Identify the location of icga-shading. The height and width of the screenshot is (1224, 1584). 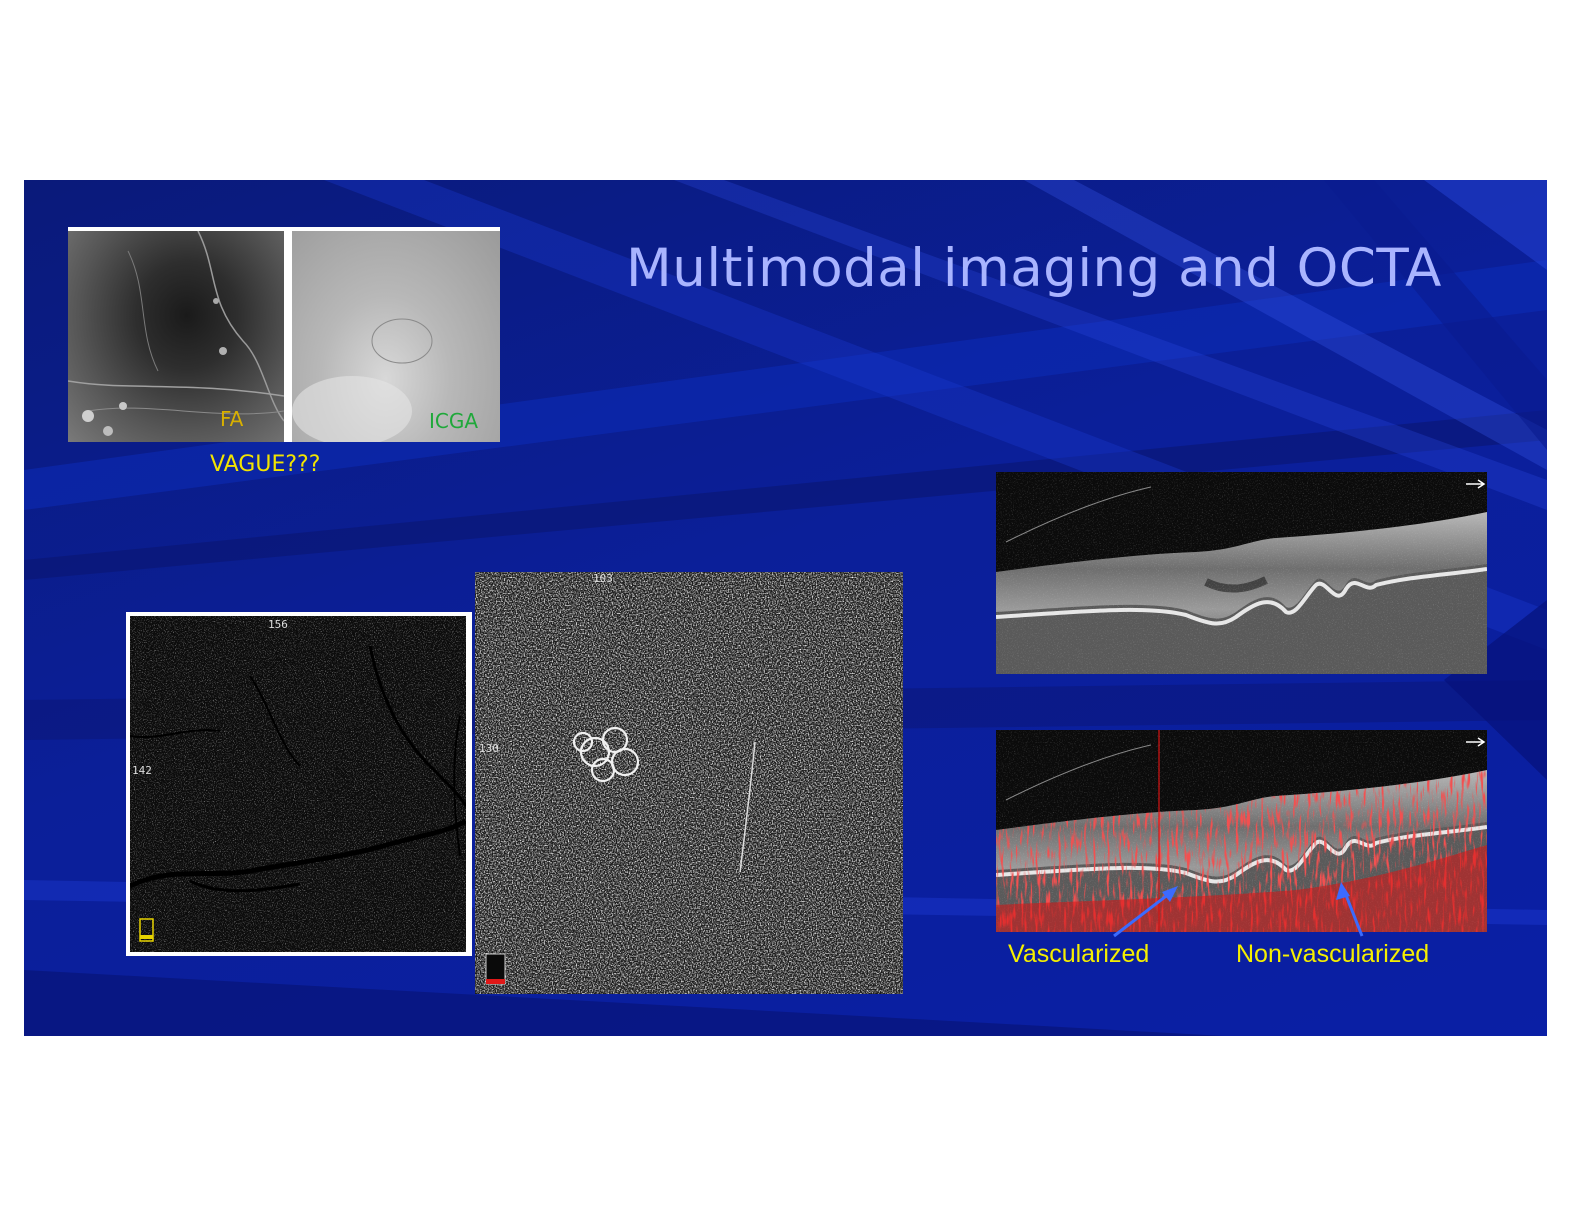
(362, 380).